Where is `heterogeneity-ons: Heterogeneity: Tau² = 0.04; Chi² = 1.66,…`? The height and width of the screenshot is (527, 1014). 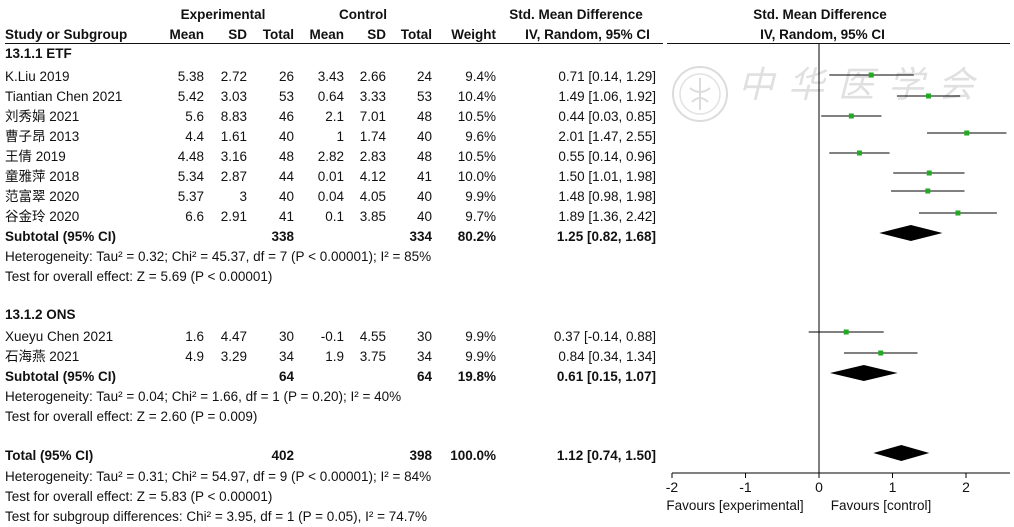
heterogeneity-ons: Heterogeneity: Tau² = 0.04; Chi² = 1.66,… is located at coordinates (203, 396).